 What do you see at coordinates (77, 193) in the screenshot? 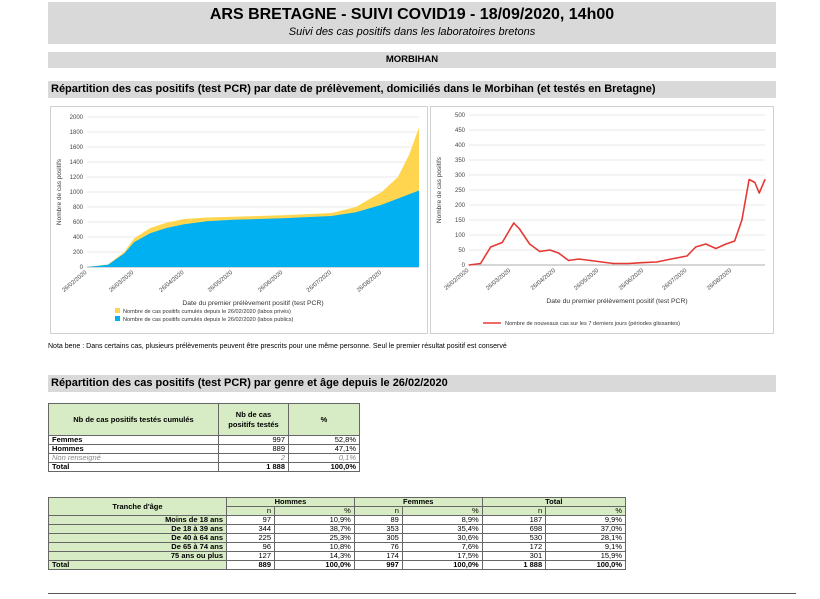
I see `y-tick-label: 1000` at bounding box center [77, 193].